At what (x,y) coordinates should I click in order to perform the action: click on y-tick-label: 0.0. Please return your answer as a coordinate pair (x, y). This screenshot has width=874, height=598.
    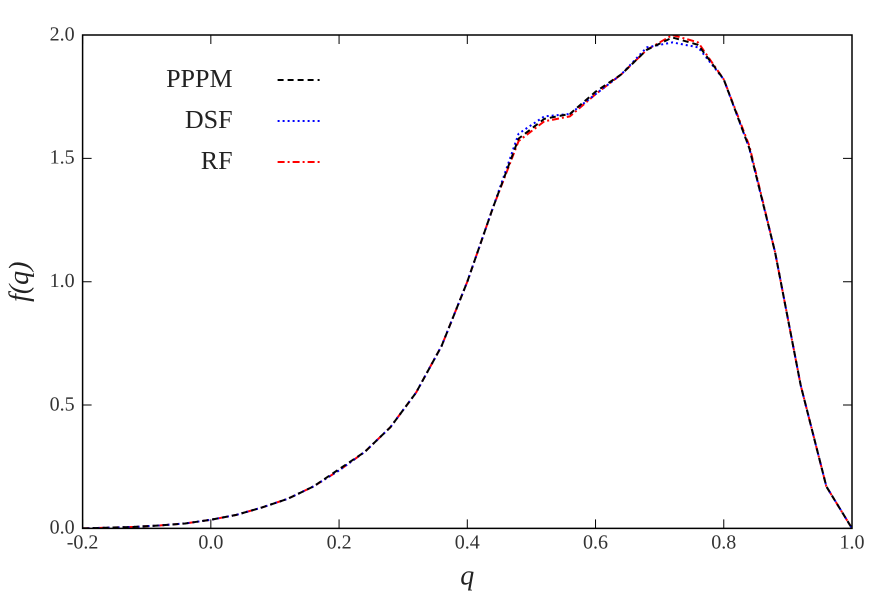
    Looking at the image, I should click on (62, 527).